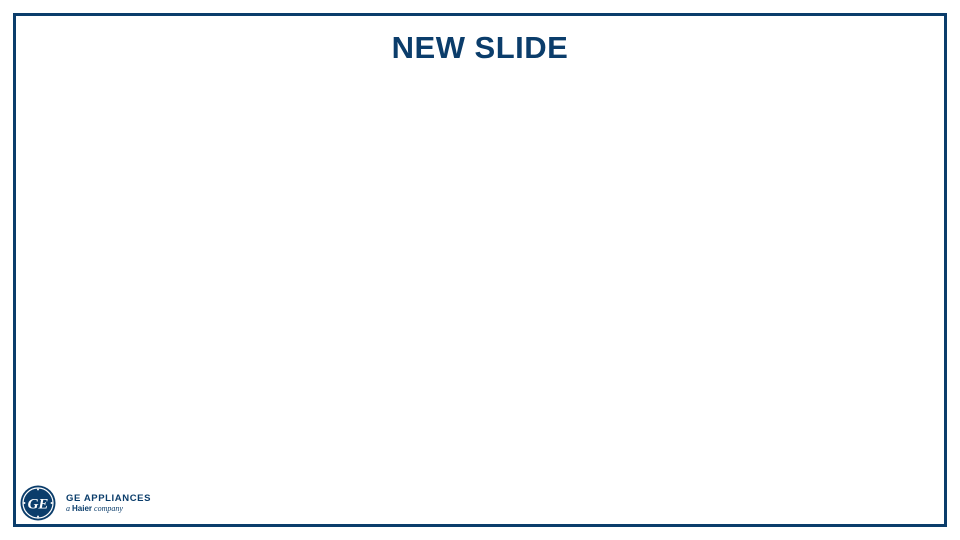 Image resolution: width=960 pixels, height=540 pixels. I want to click on ge-appliances-logo: GE GE APPLIANCES a Haier company, so click(85, 503).